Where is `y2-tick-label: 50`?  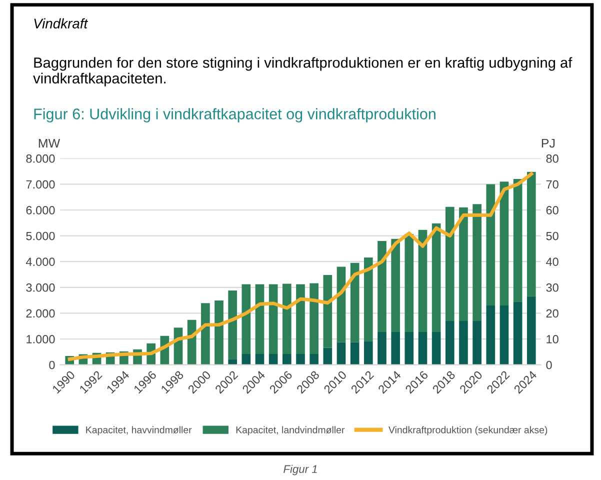
y2-tick-label: 50 is located at coordinates (552, 236).